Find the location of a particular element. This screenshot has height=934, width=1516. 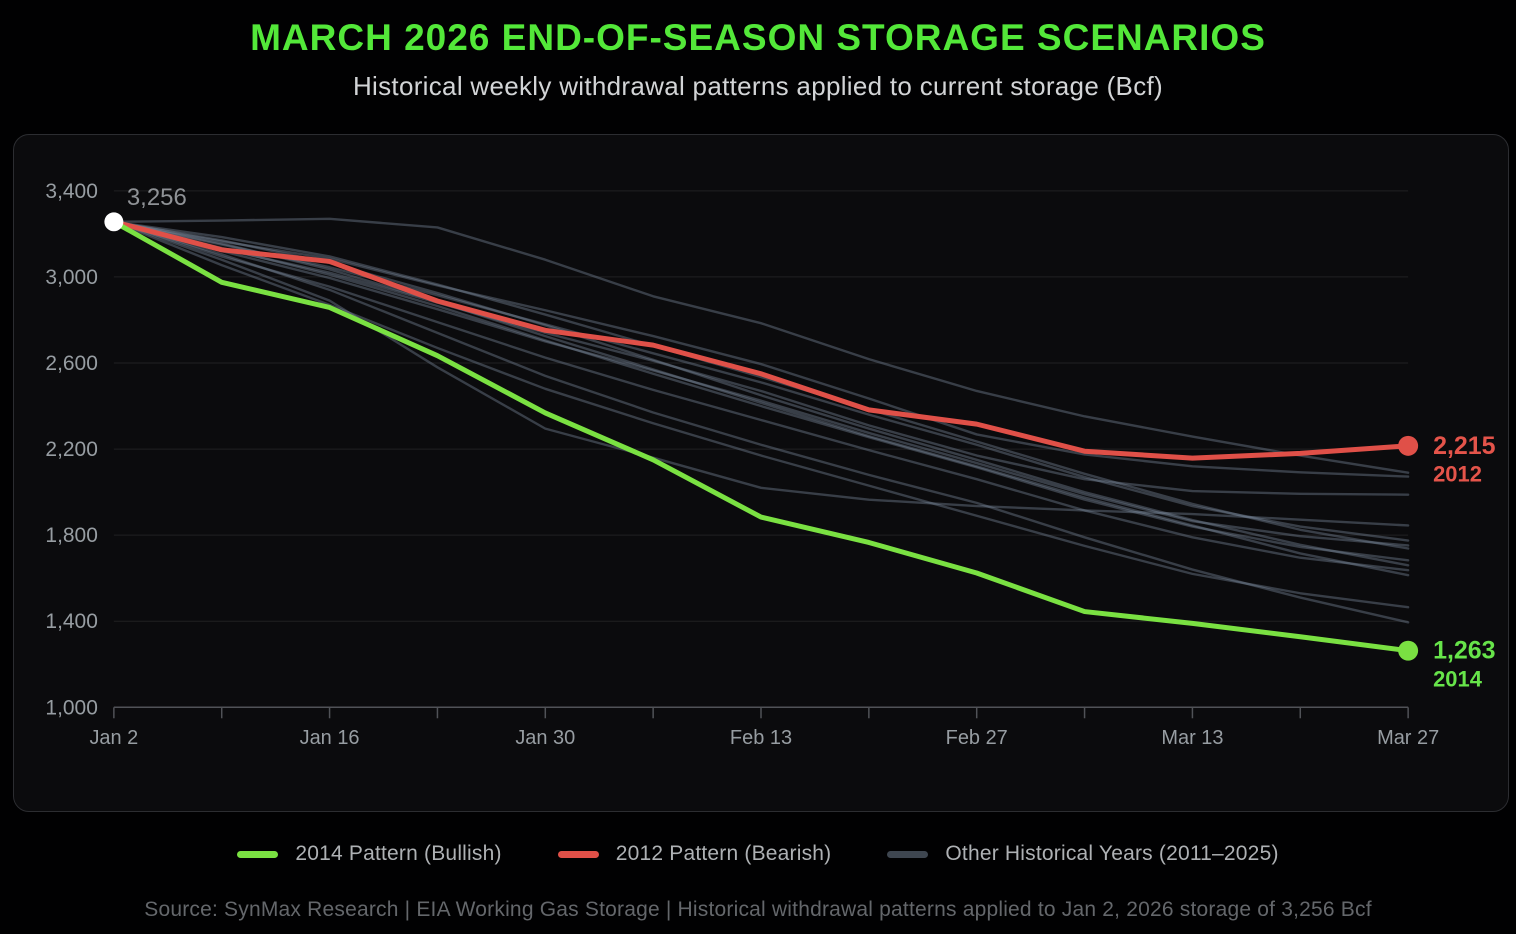

legend-item-2014-pattern: 2014 Pattern (Bullish) is located at coordinates (369, 854).